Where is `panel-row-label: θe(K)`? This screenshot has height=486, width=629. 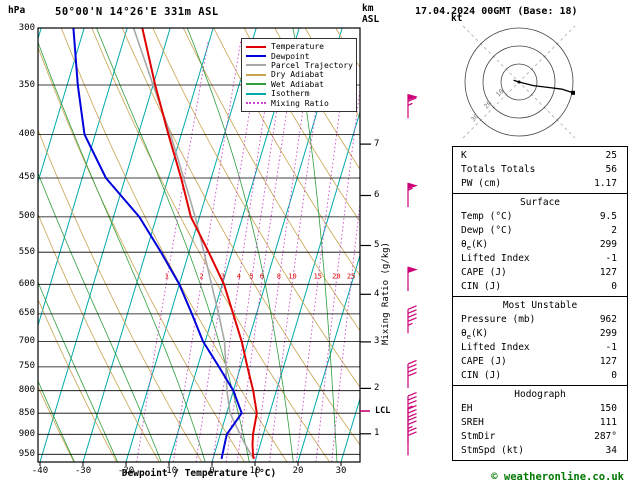 panel-row-label: θe(K) is located at coordinates (475, 334).